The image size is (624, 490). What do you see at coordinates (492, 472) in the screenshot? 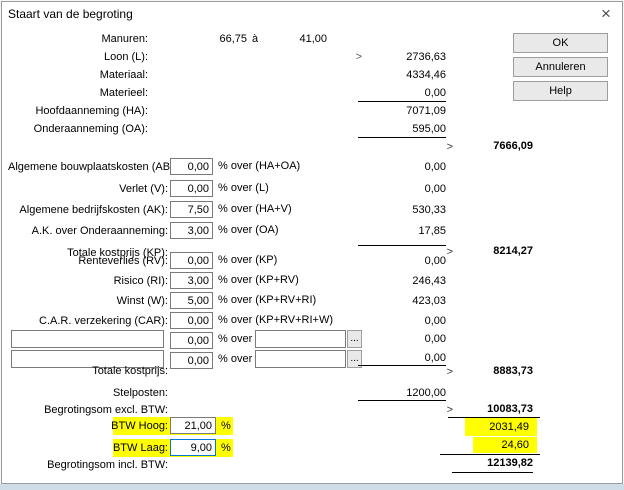
I see `total-rule` at bounding box center [492, 472].